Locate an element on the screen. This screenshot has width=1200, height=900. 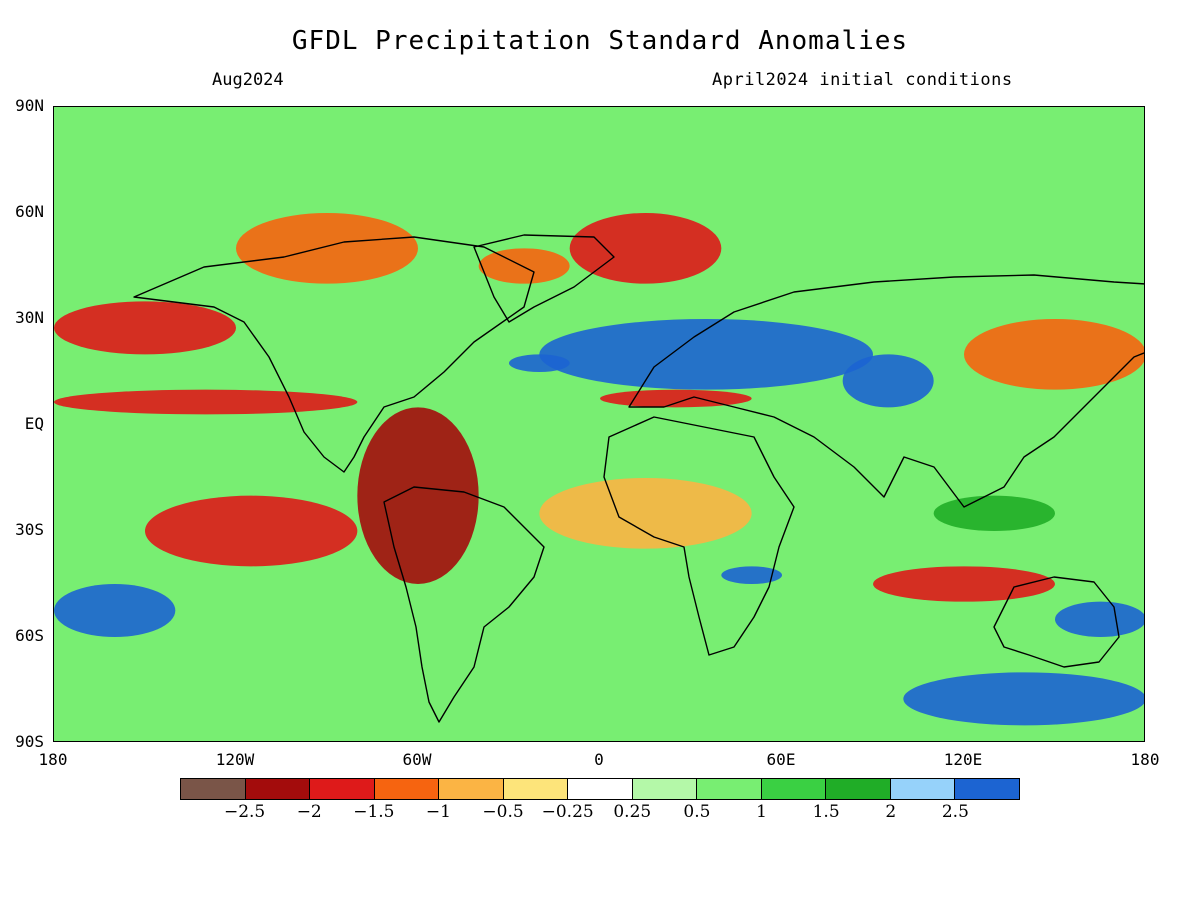
coastline-eurasia is located at coordinates (886, 391).